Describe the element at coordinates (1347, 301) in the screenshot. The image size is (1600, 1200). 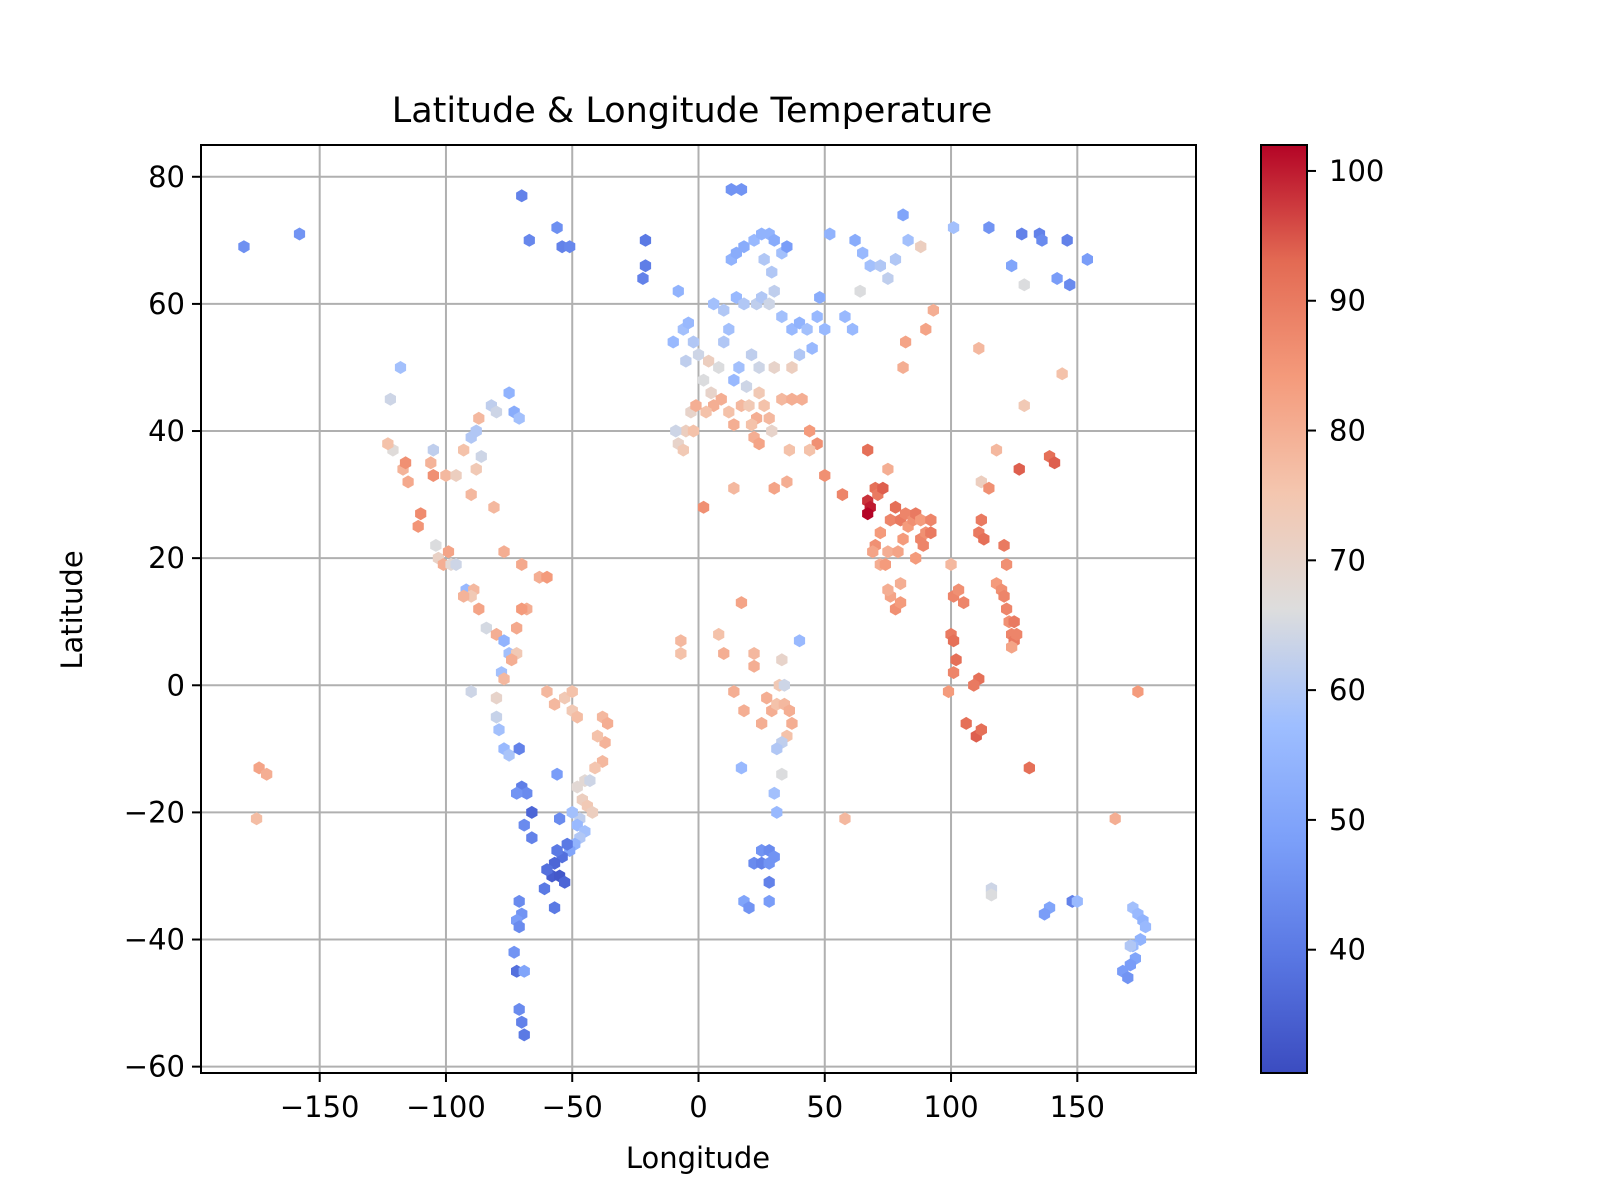
I see `colorbar-tick-label: 90` at that location.